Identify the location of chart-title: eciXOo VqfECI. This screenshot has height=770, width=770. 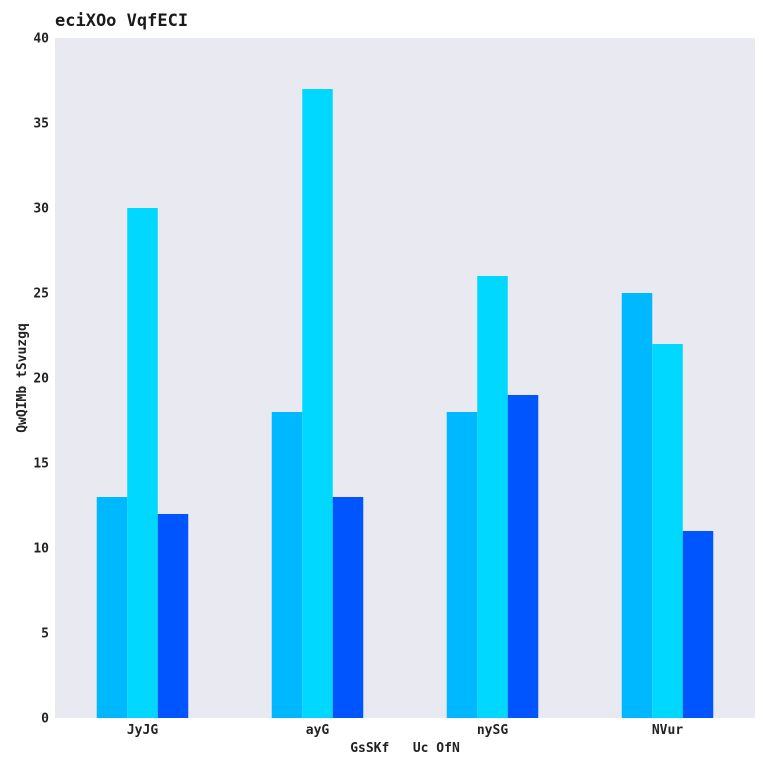
(121, 21).